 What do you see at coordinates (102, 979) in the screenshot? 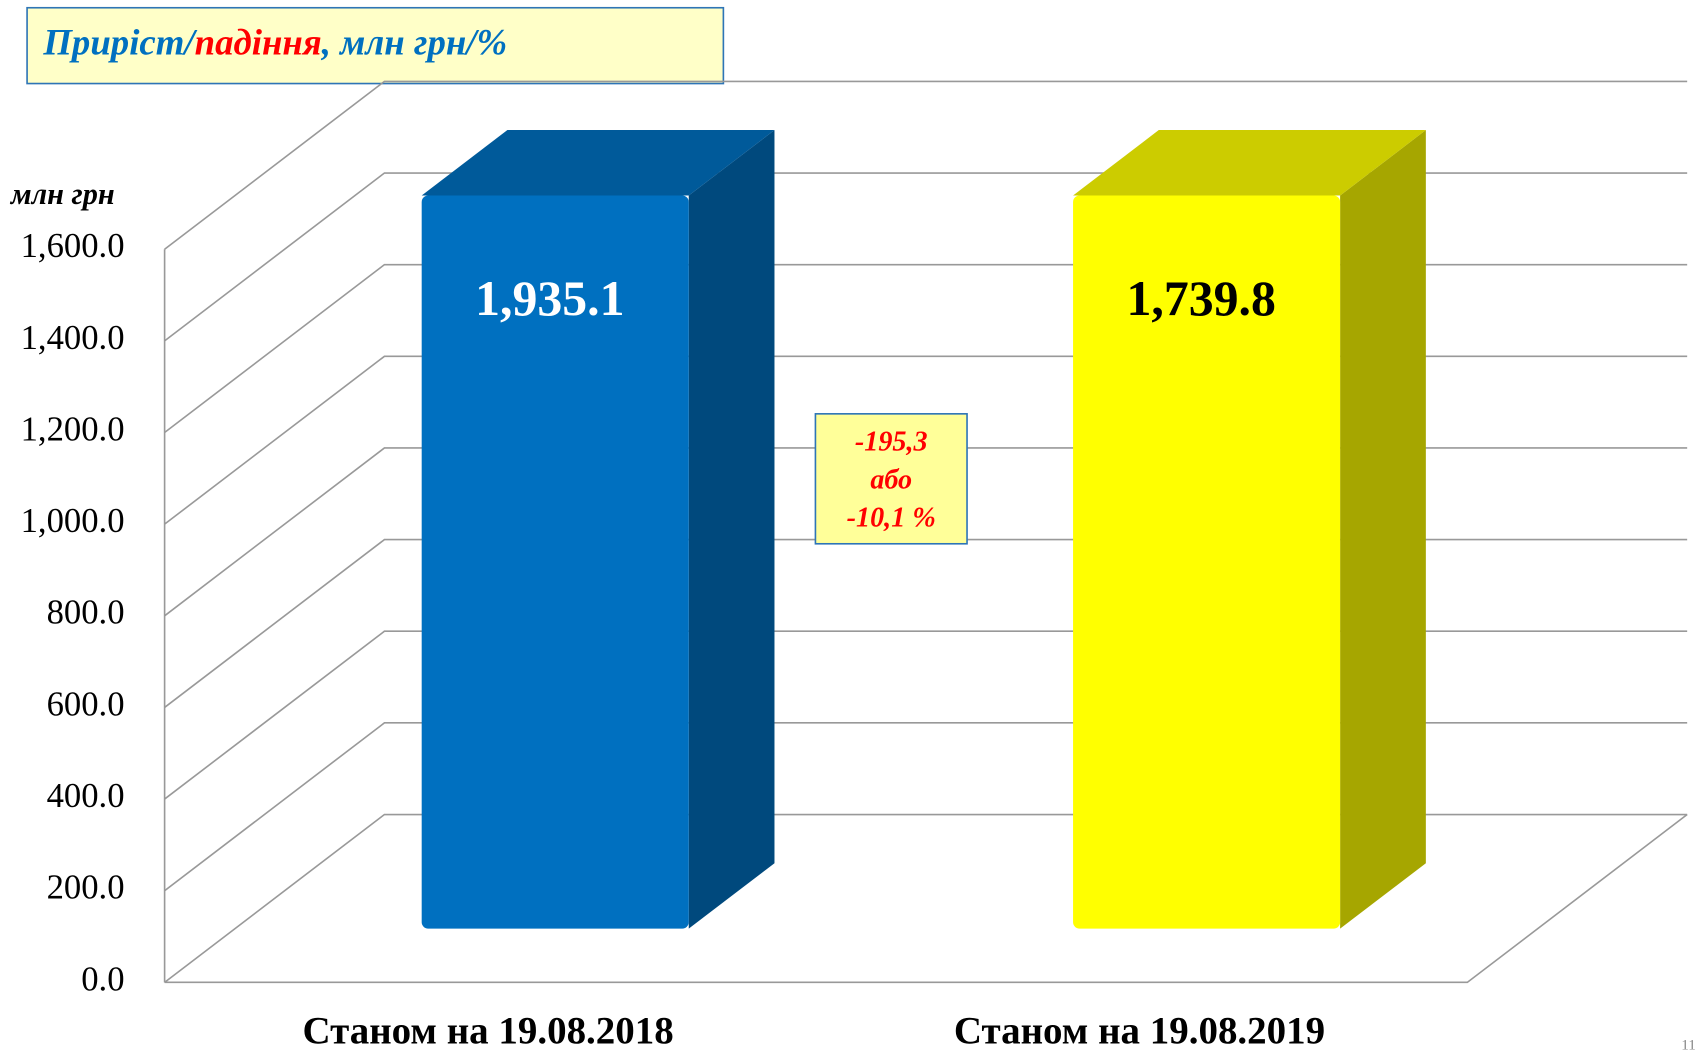
I see `y-tick-label: 0.0` at bounding box center [102, 979].